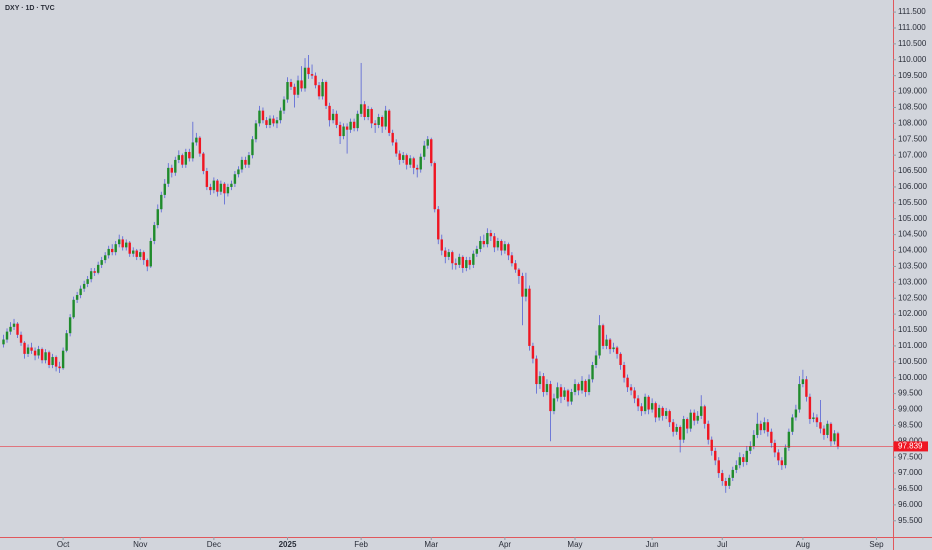 The image size is (932, 550). Describe the element at coordinates (912, 107) in the screenshot. I see `y-tick-label: 108.500` at that location.